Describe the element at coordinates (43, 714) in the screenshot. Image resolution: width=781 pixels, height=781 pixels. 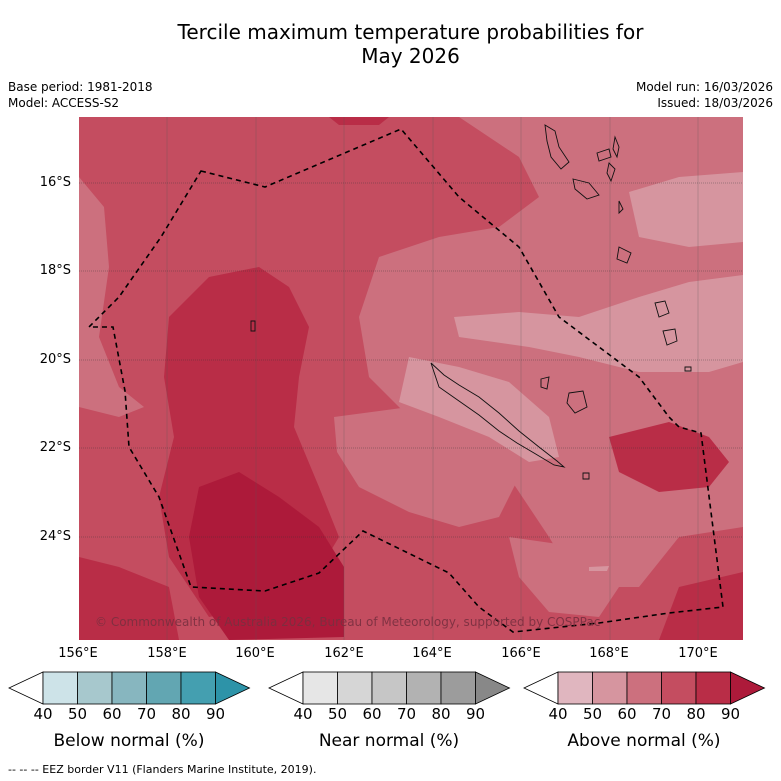
I see `colorbar-below-tick: 40` at that location.